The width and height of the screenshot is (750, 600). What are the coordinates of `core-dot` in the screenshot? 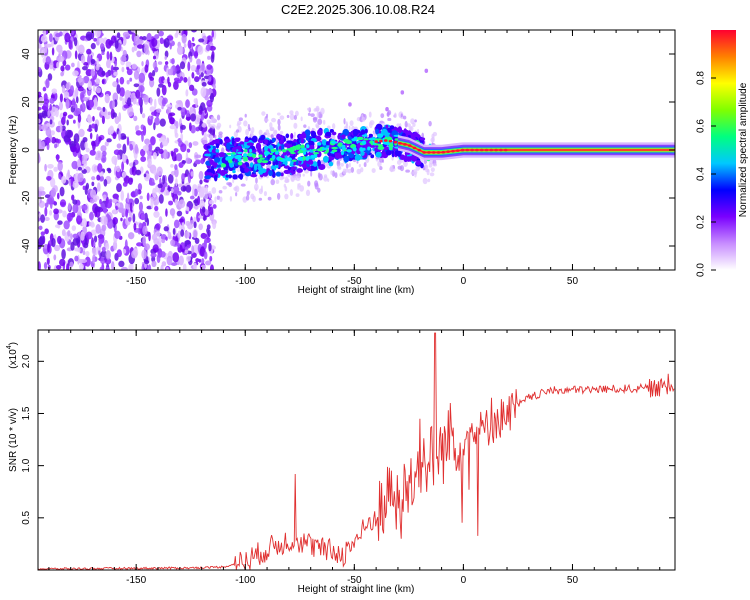 It's located at (486, 150).